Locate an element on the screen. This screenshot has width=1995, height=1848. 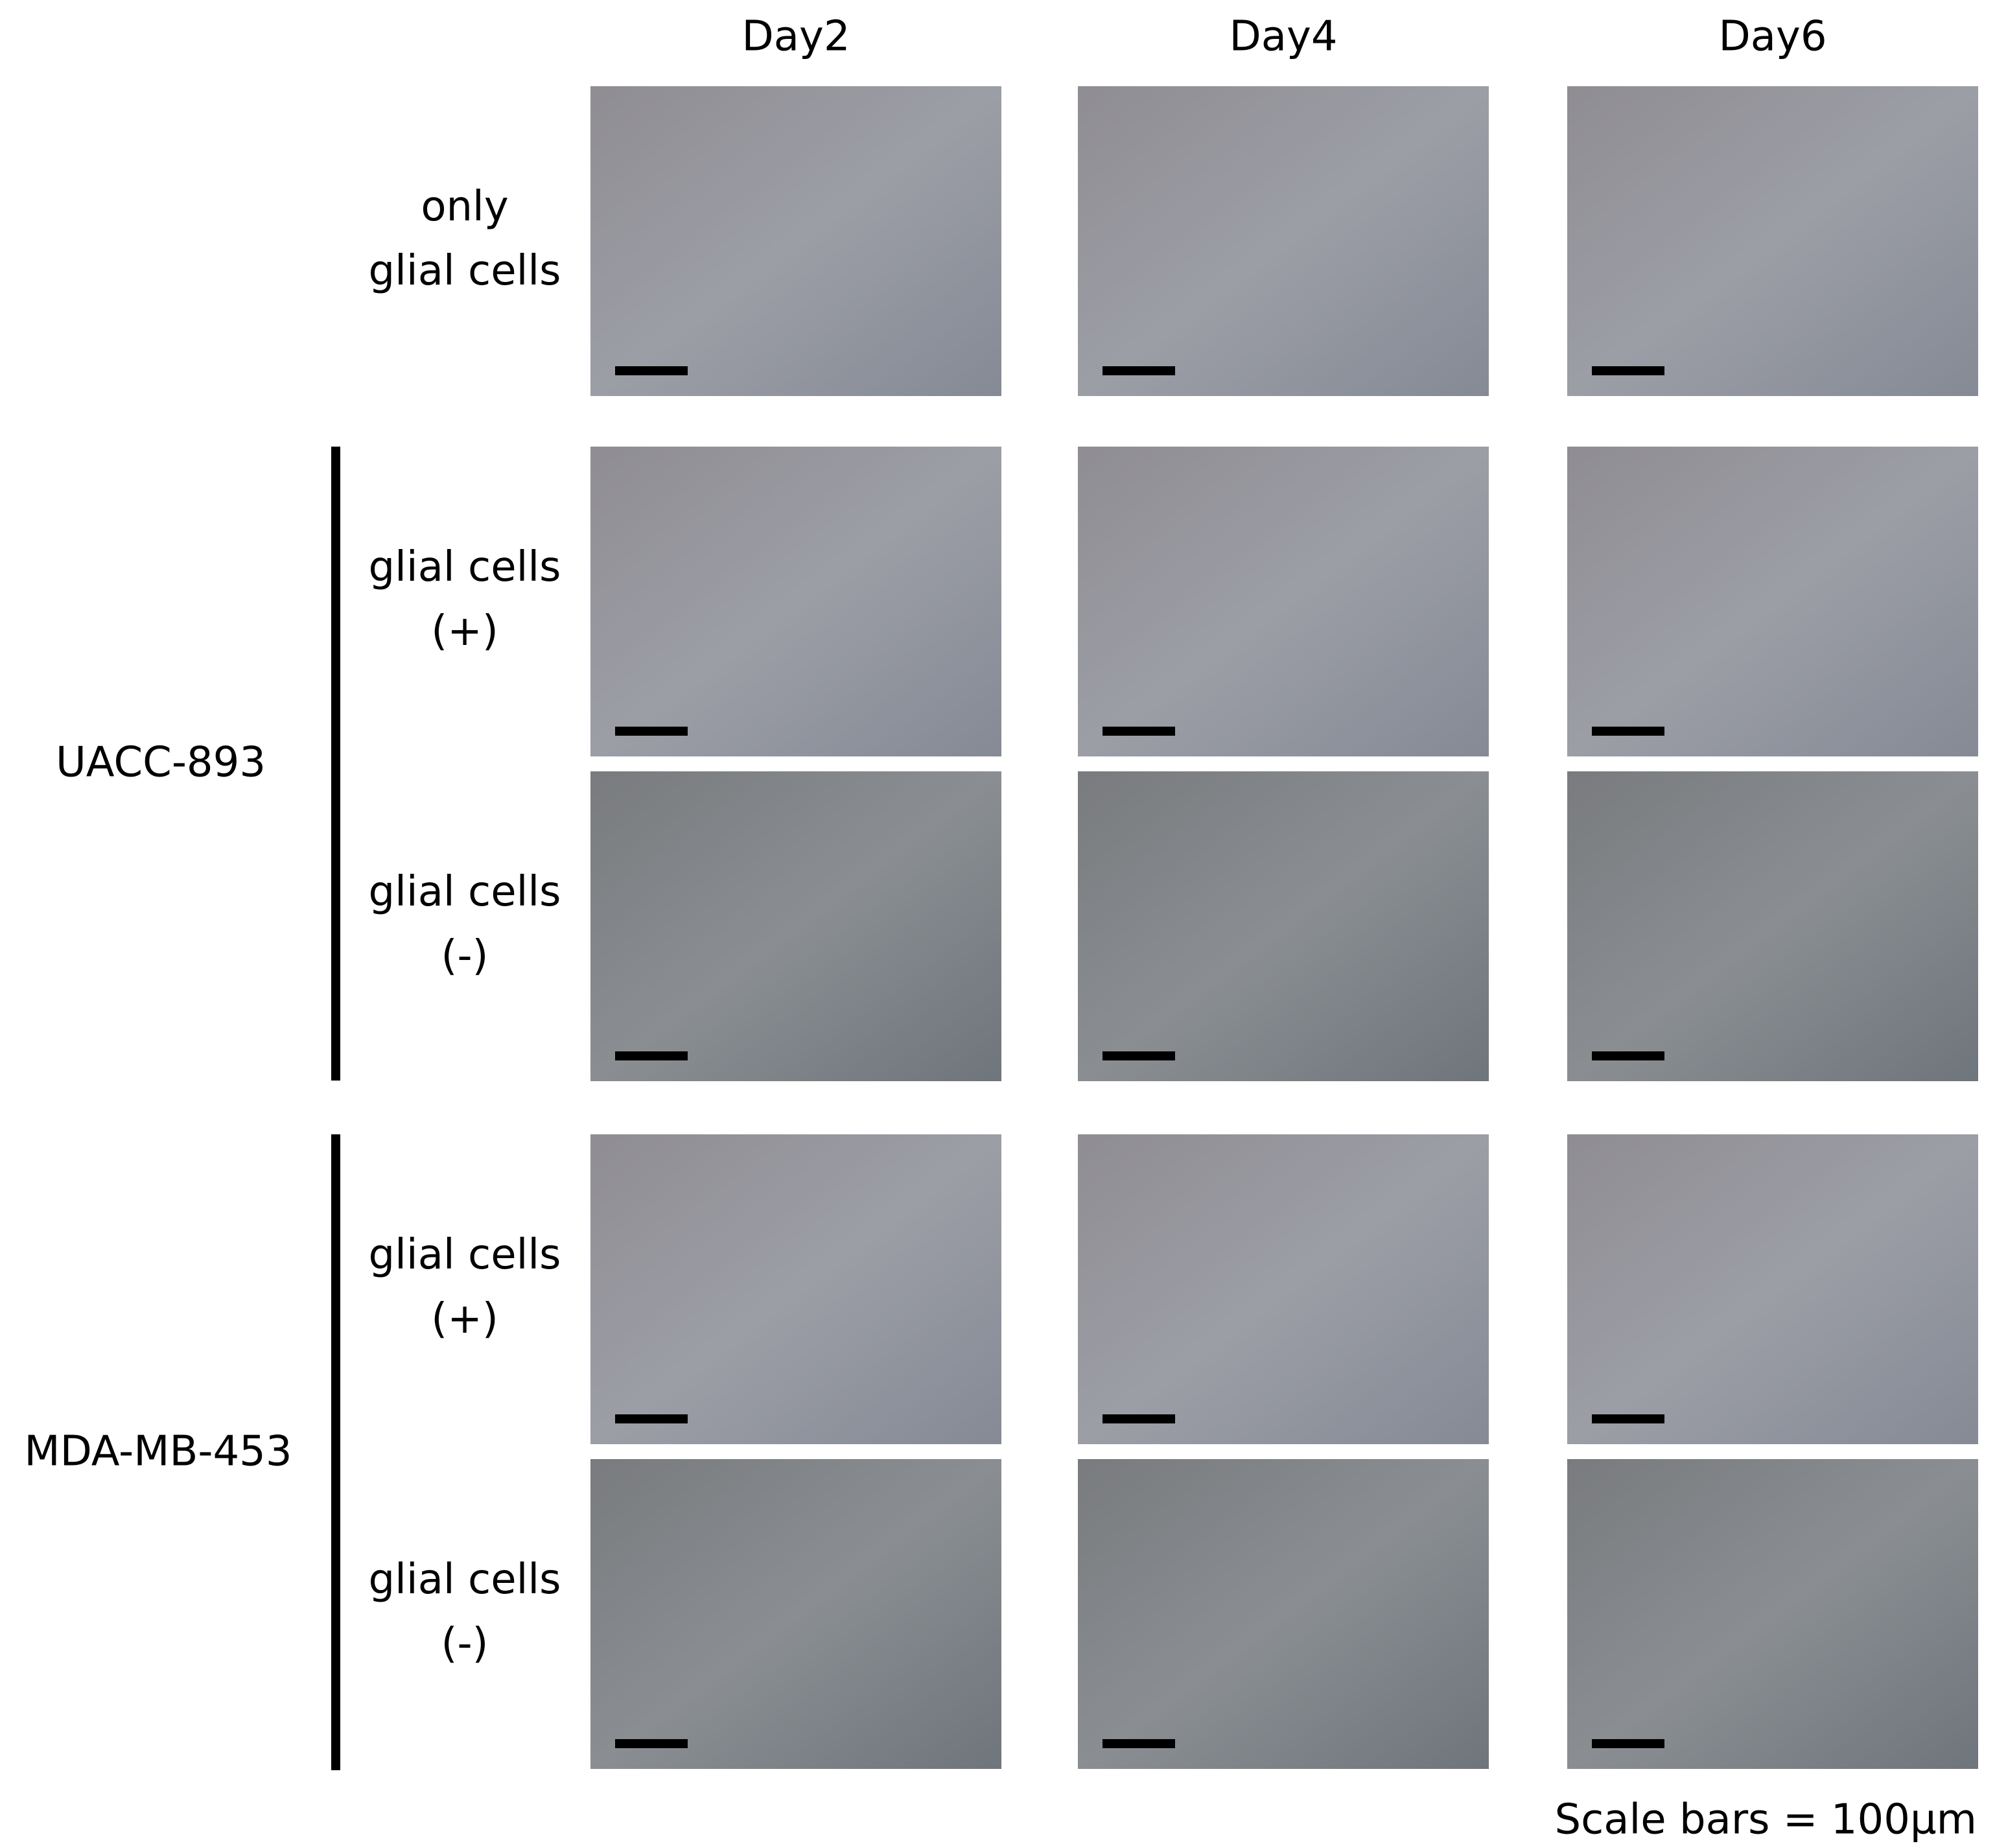
scale-note: Scale bars = 100µm is located at coordinates (1766, 1820).